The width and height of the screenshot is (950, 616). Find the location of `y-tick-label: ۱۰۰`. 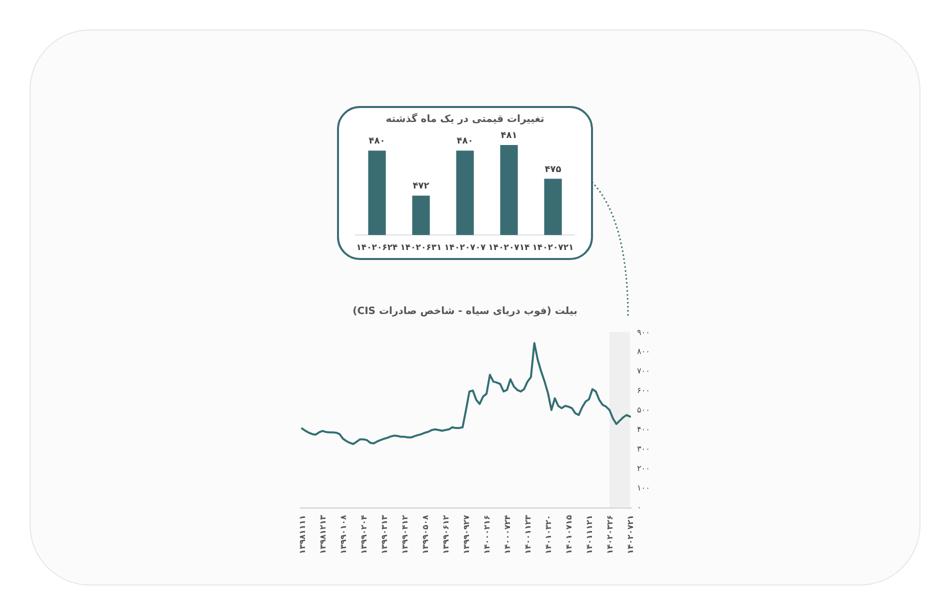

y-tick-label: ۱۰۰ is located at coordinates (643, 487).